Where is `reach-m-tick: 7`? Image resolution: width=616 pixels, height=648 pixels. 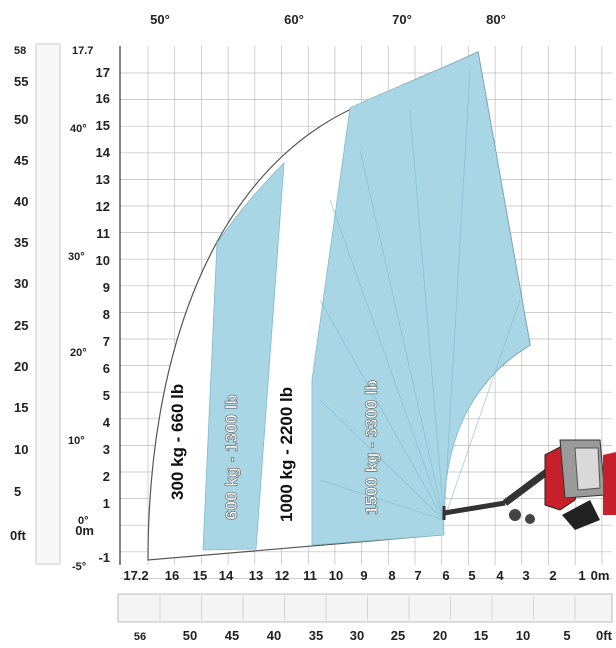
reach-m-tick: 7 is located at coordinates (417, 575).